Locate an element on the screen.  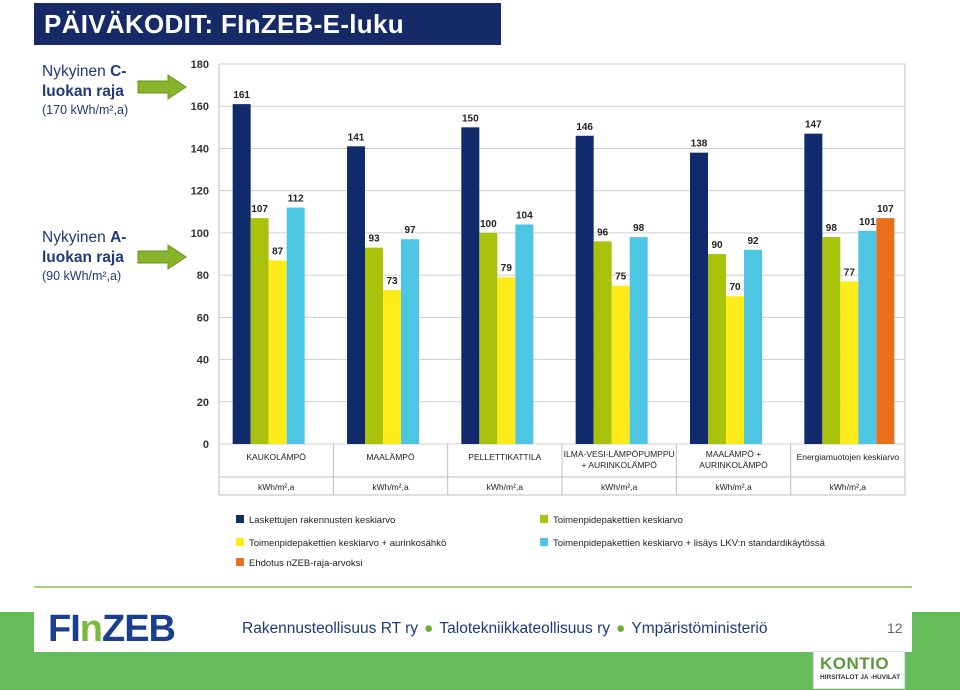
legend-label: Ehdotus nZEB-raja-arvoksi is located at coordinates (306, 563).